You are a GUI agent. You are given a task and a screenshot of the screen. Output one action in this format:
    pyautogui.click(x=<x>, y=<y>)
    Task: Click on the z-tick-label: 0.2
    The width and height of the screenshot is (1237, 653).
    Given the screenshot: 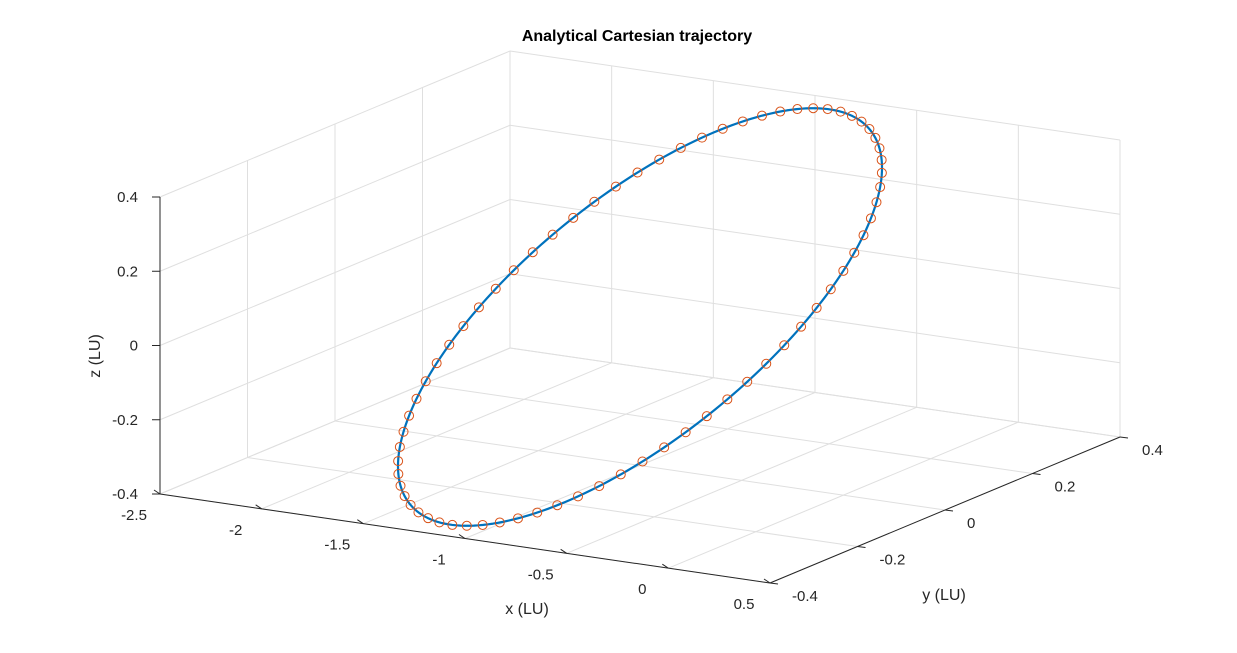 What is the action you would take?
    pyautogui.click(x=127, y=271)
    